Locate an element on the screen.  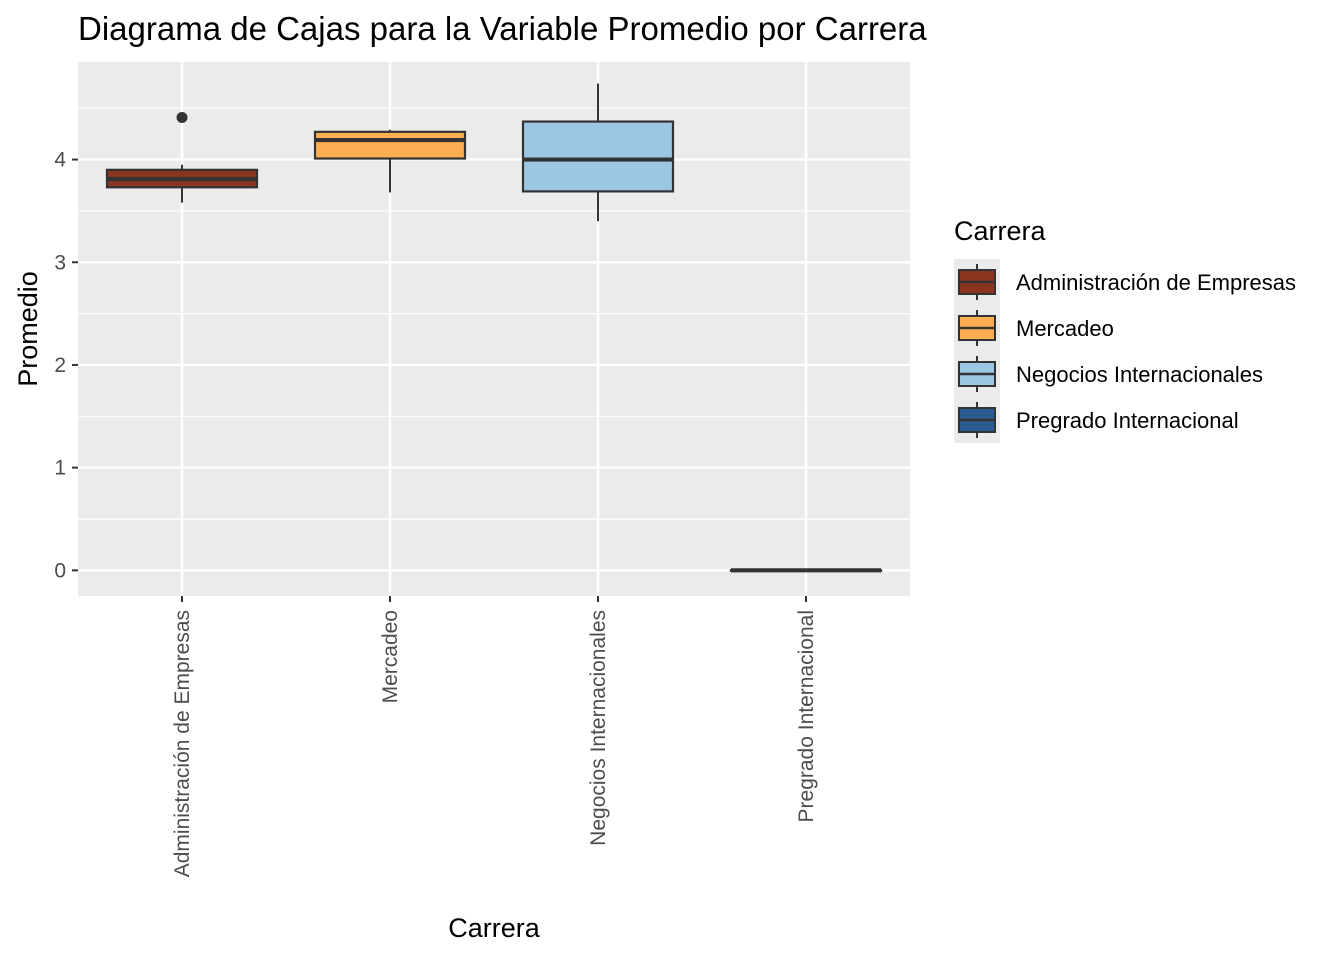
y-axis: 0 1 2 3 4 is located at coordinates (66, 365).